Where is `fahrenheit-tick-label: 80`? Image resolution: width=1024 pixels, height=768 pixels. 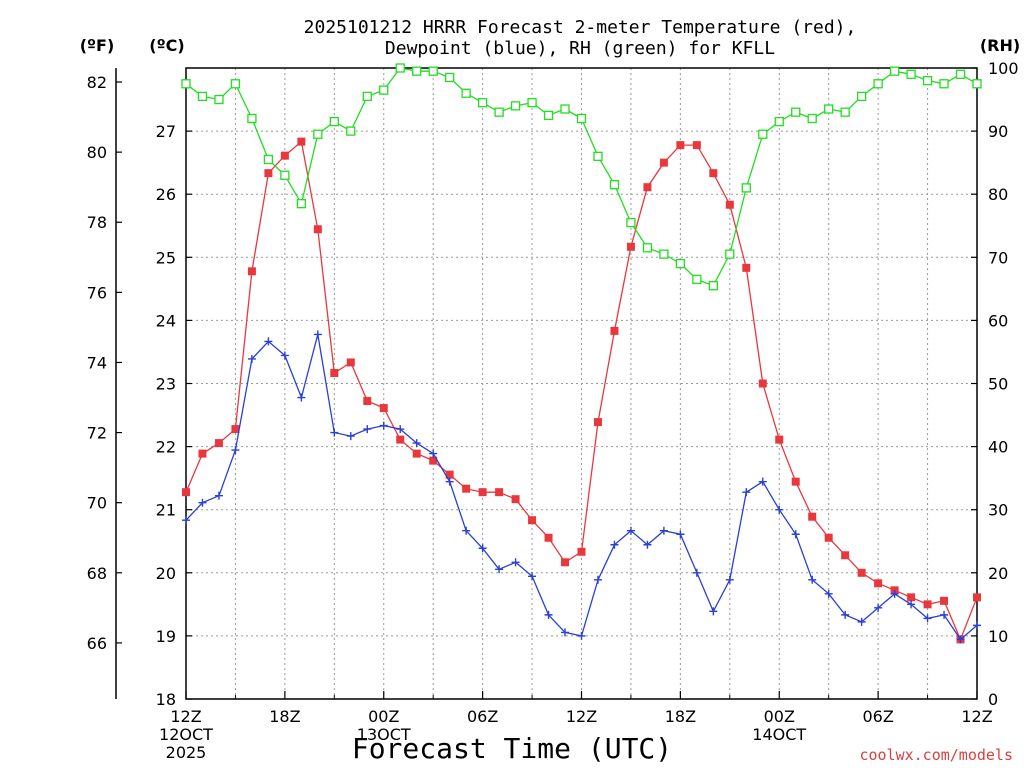 fahrenheit-tick-label: 80 is located at coordinates (97, 152).